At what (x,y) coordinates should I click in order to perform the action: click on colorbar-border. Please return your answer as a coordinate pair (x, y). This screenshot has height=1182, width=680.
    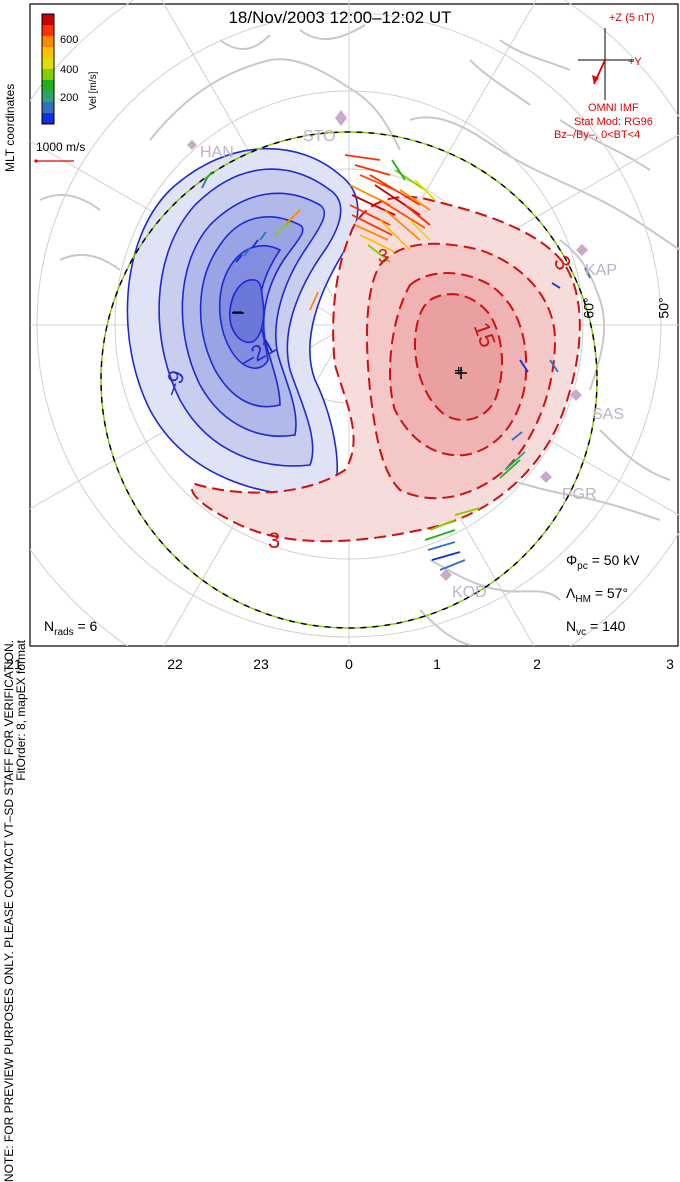
    Looking at the image, I should click on (48, 69).